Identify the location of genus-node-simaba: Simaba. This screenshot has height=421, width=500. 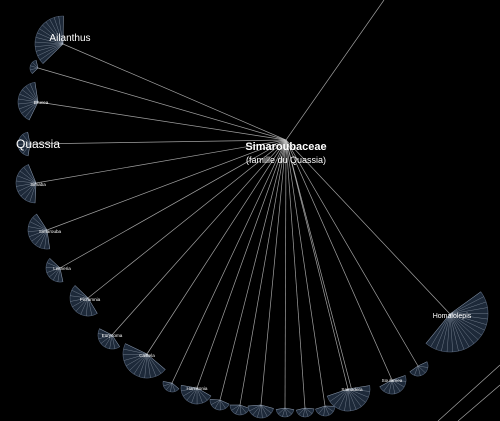
(30, 184).